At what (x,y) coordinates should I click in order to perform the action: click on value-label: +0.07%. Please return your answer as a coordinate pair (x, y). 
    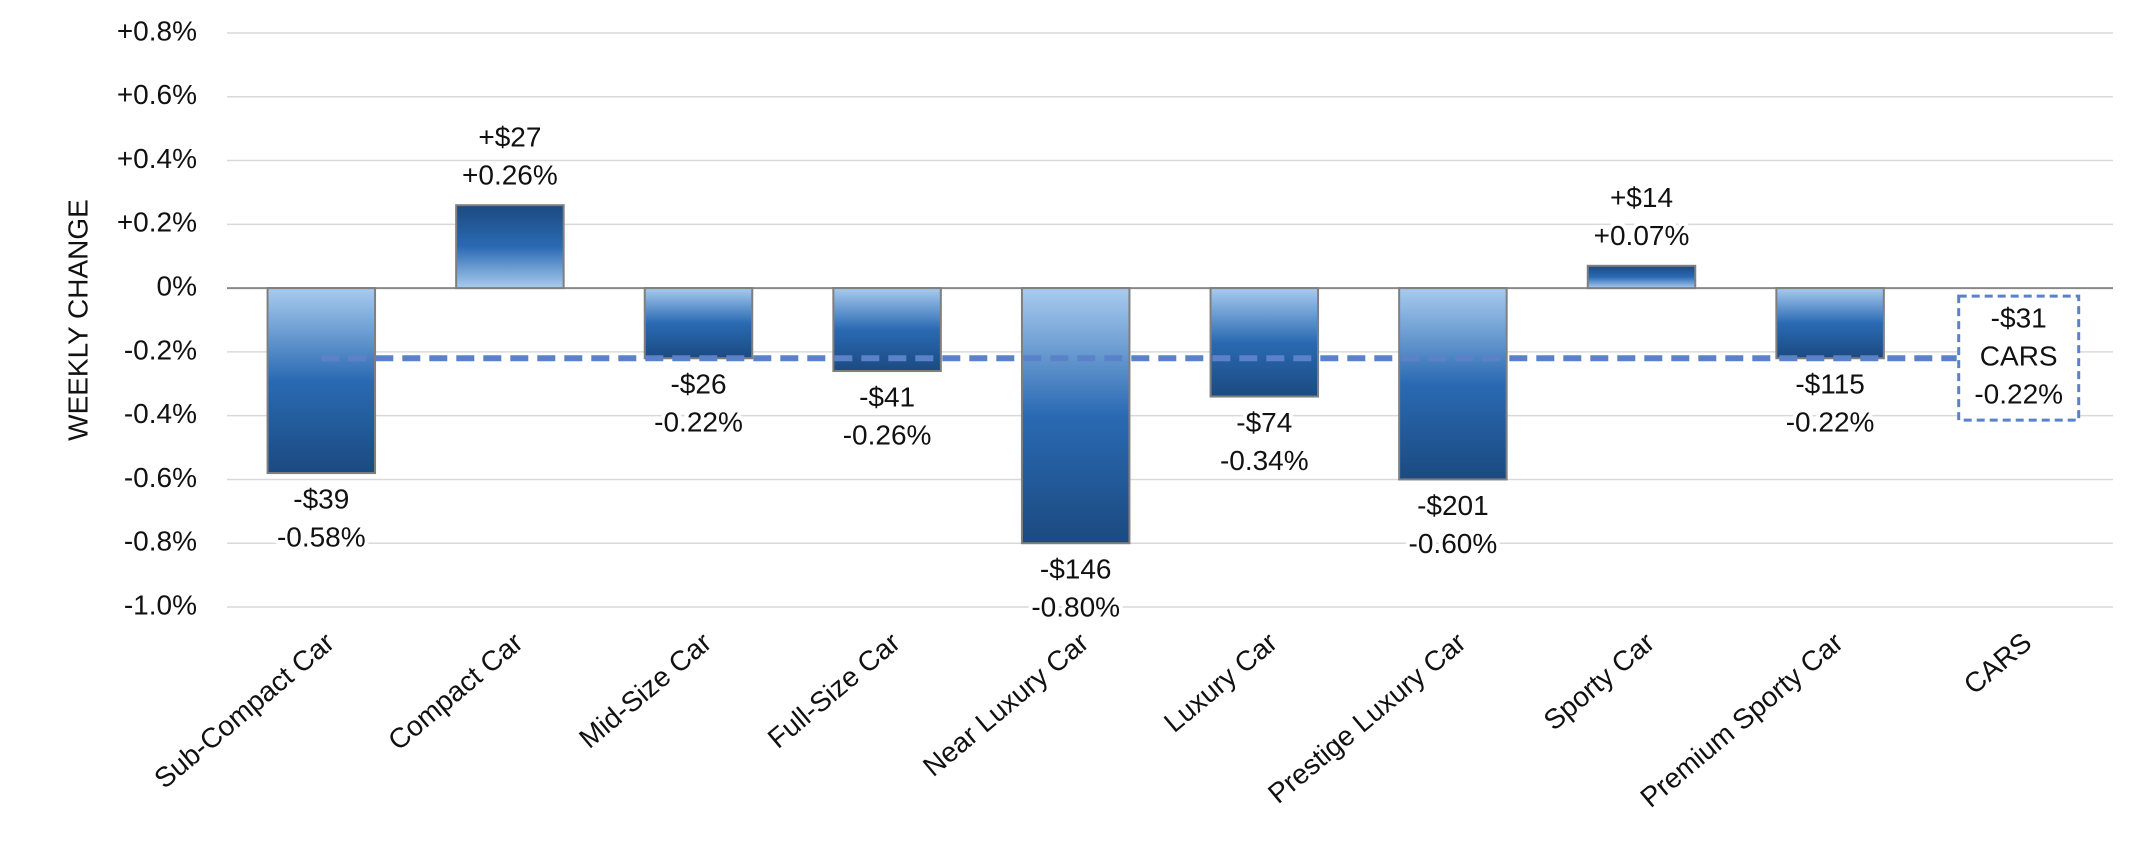
    Looking at the image, I should click on (1642, 235).